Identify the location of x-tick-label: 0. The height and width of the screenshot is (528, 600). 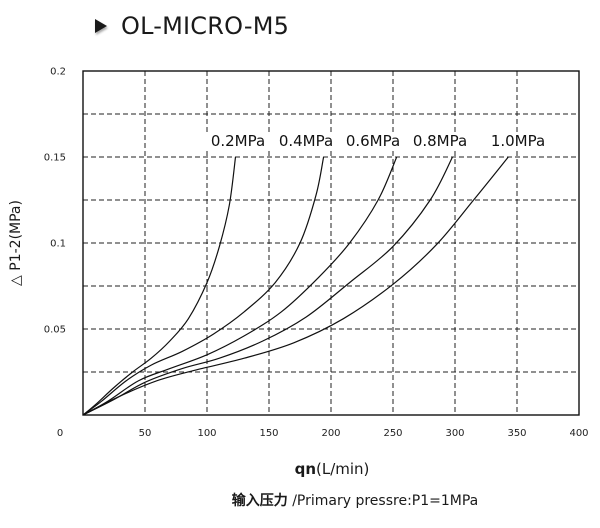
(60, 433).